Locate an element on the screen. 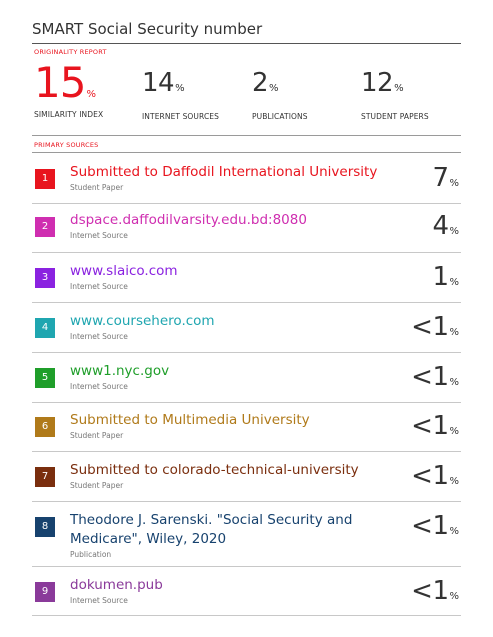 The width and height of the screenshot is (493, 637). source-row: 4 www.coursehero.com Internet Source <1% is located at coordinates (246, 333).